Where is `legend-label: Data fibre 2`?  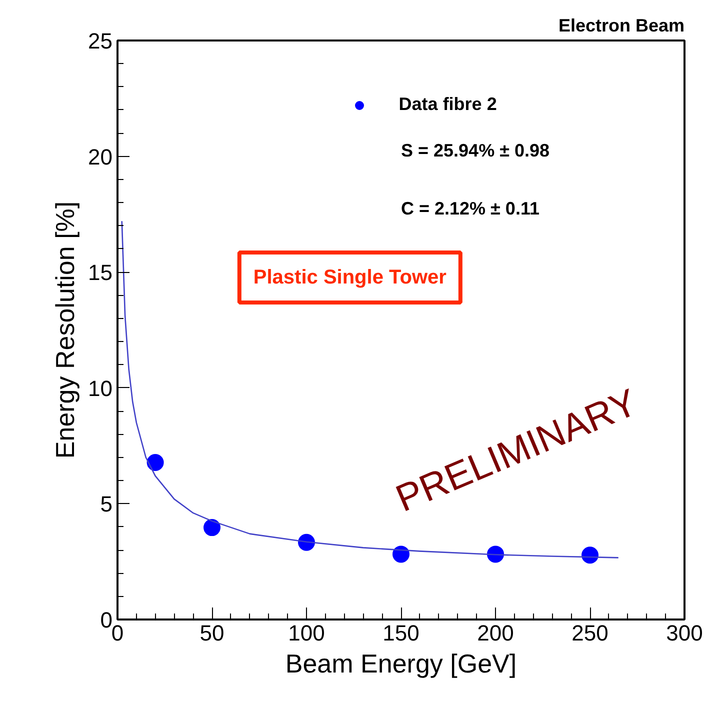 legend-label: Data fibre 2 is located at coordinates (447, 104).